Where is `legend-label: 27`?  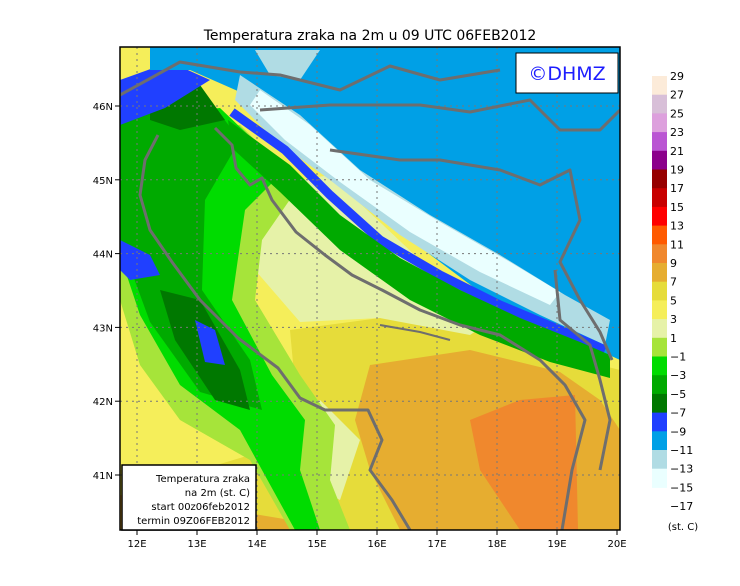 legend-label: 27 is located at coordinates (677, 95).